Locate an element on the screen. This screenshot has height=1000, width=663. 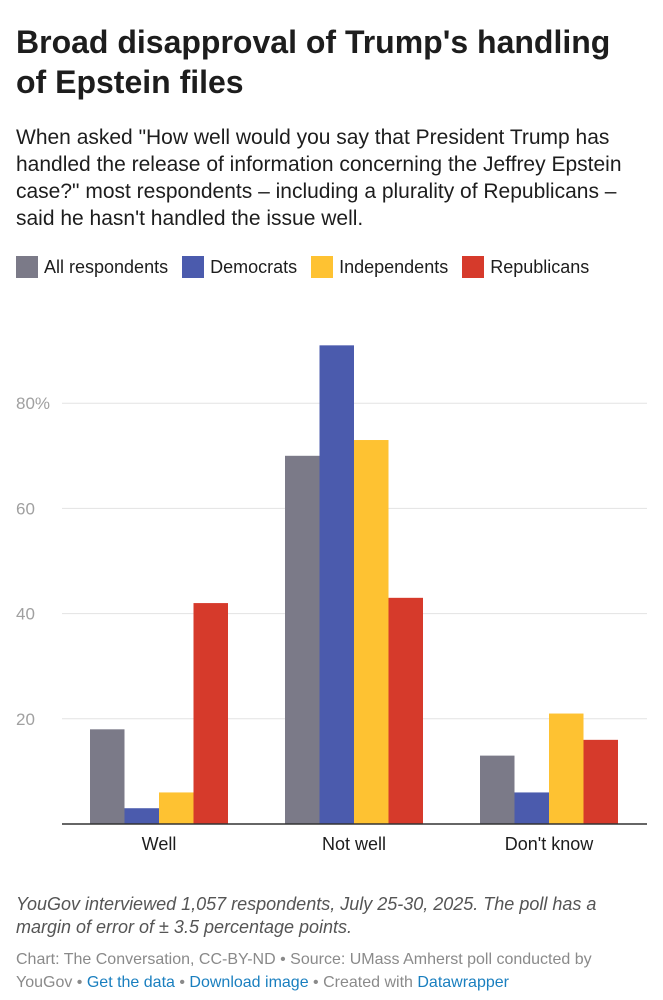
legend-swatch-democrats is located at coordinates (193, 267).